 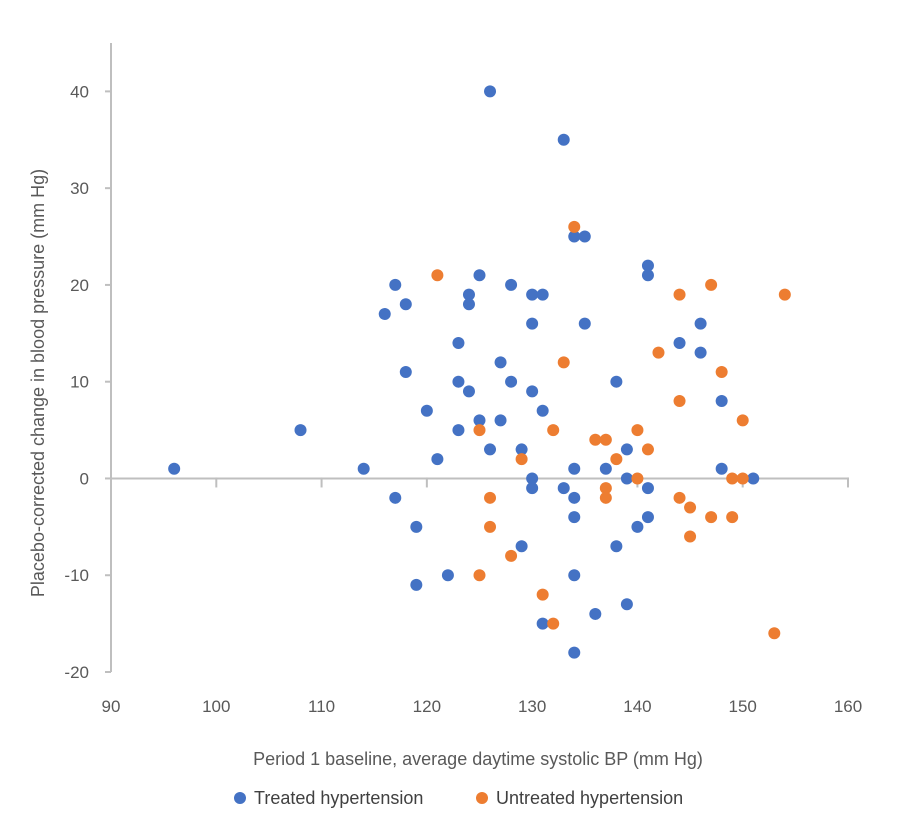 What do you see at coordinates (79, 382) in the screenshot?
I see `y-tick-label: 10` at bounding box center [79, 382].